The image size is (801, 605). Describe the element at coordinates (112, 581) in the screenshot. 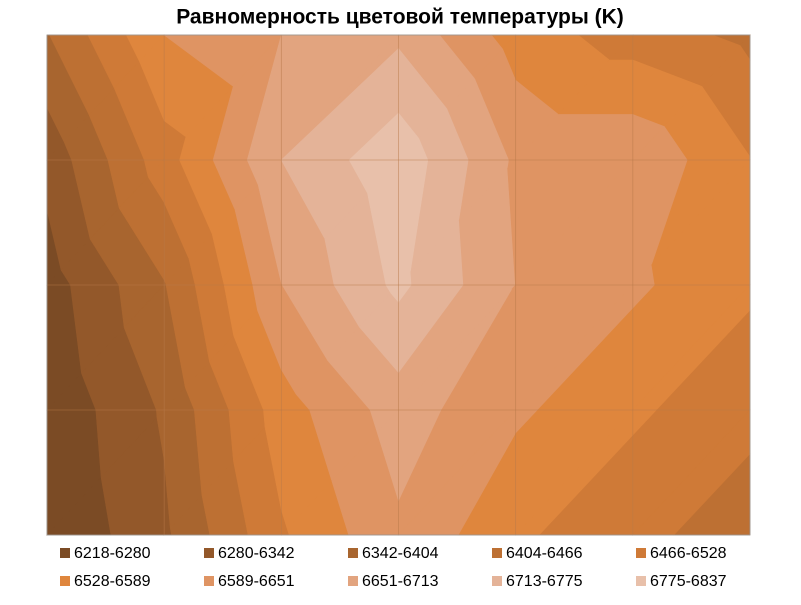

I see `legend-label: 6528-6589` at that location.